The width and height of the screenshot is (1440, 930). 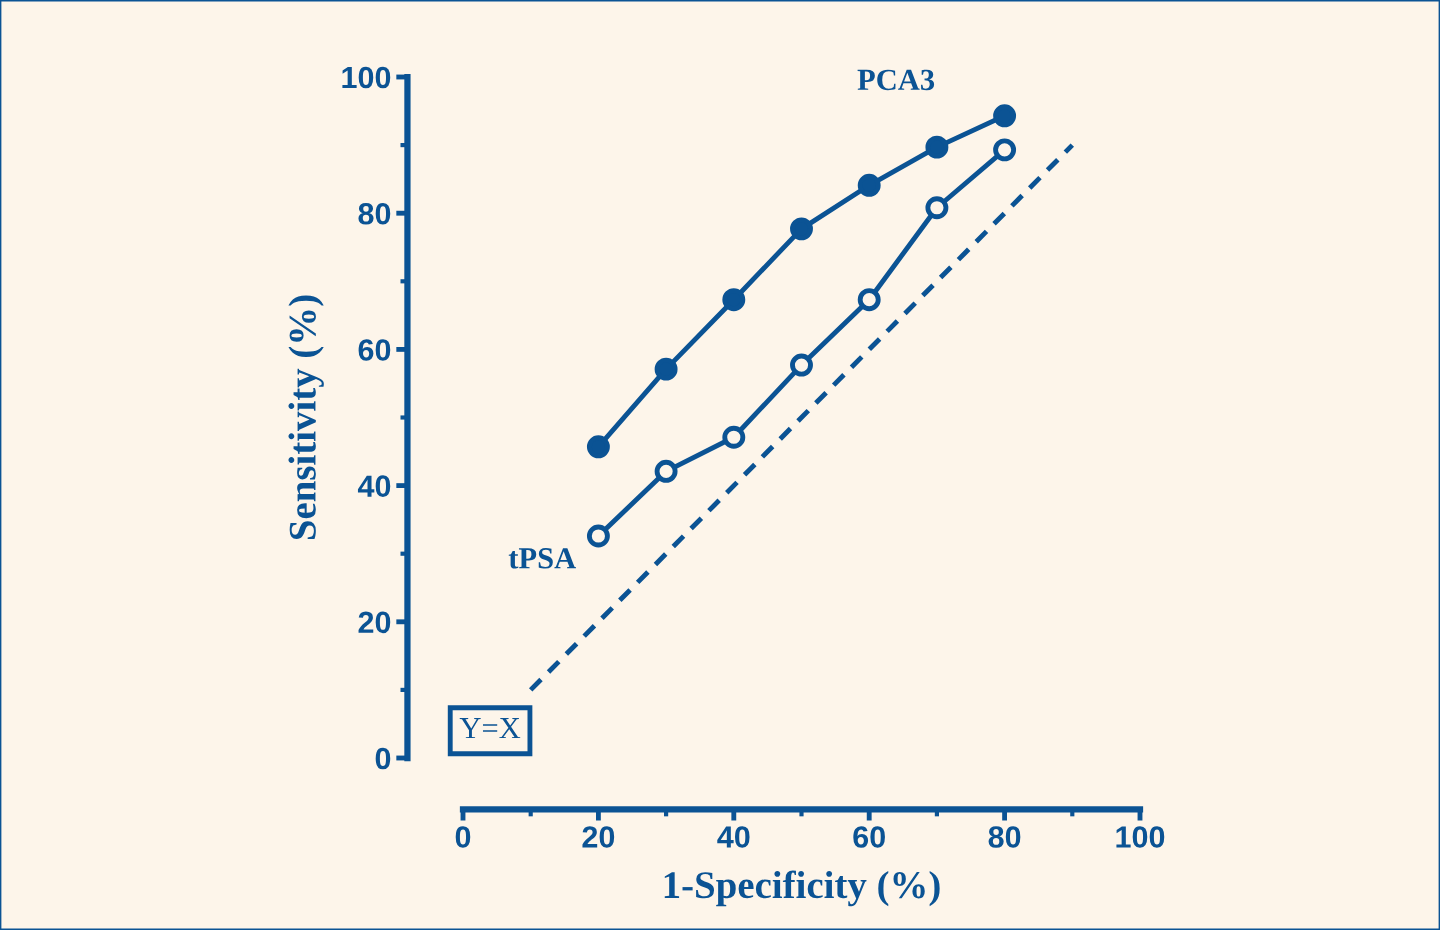 I want to click on y-axis-title: Sensitivity (%), so click(x=306, y=417).